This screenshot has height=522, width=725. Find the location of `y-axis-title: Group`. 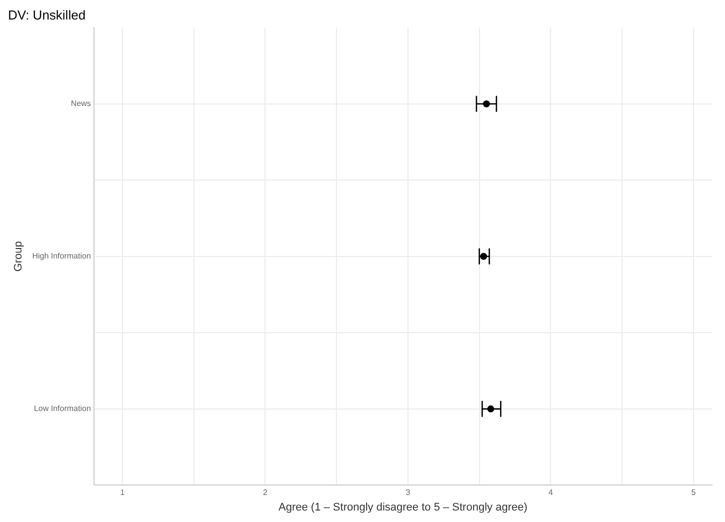

y-axis-title: Group is located at coordinates (18, 256).